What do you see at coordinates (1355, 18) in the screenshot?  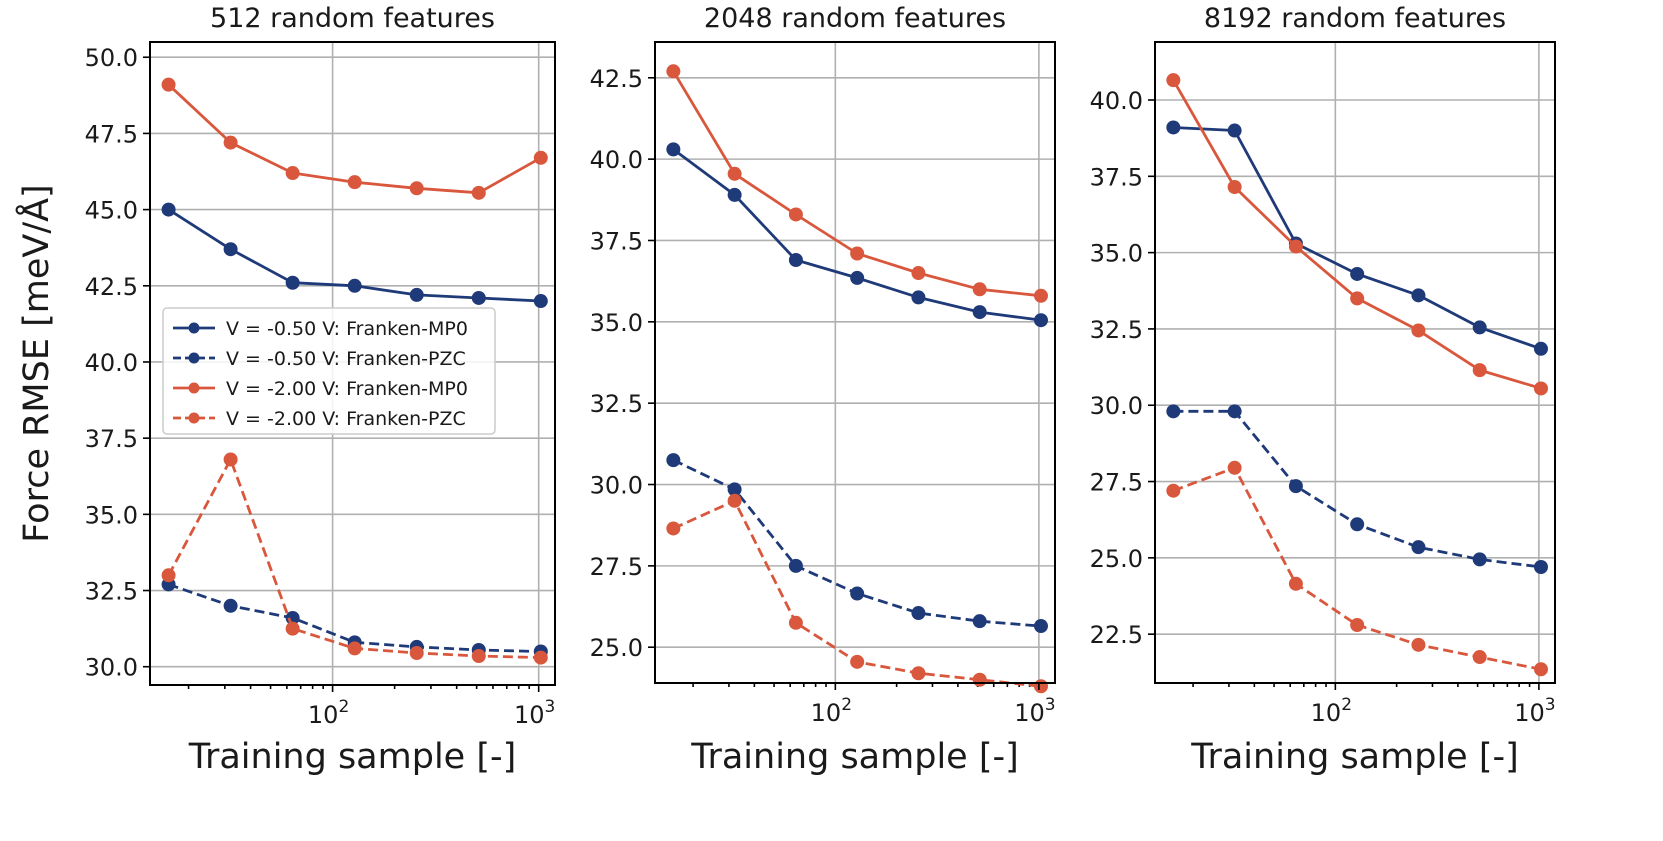 I see `panel-title: 8192 random features` at bounding box center [1355, 18].